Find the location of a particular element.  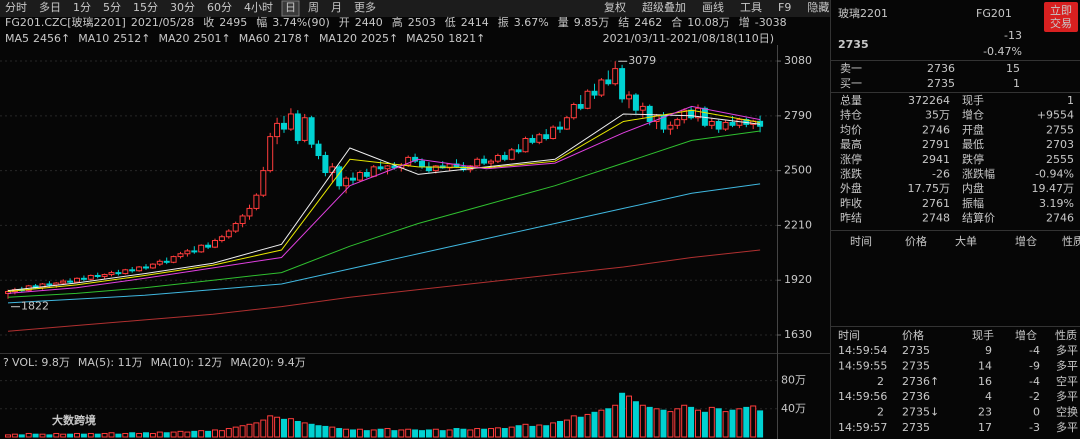

info-value: 9.85万 is located at coordinates (592, 22).